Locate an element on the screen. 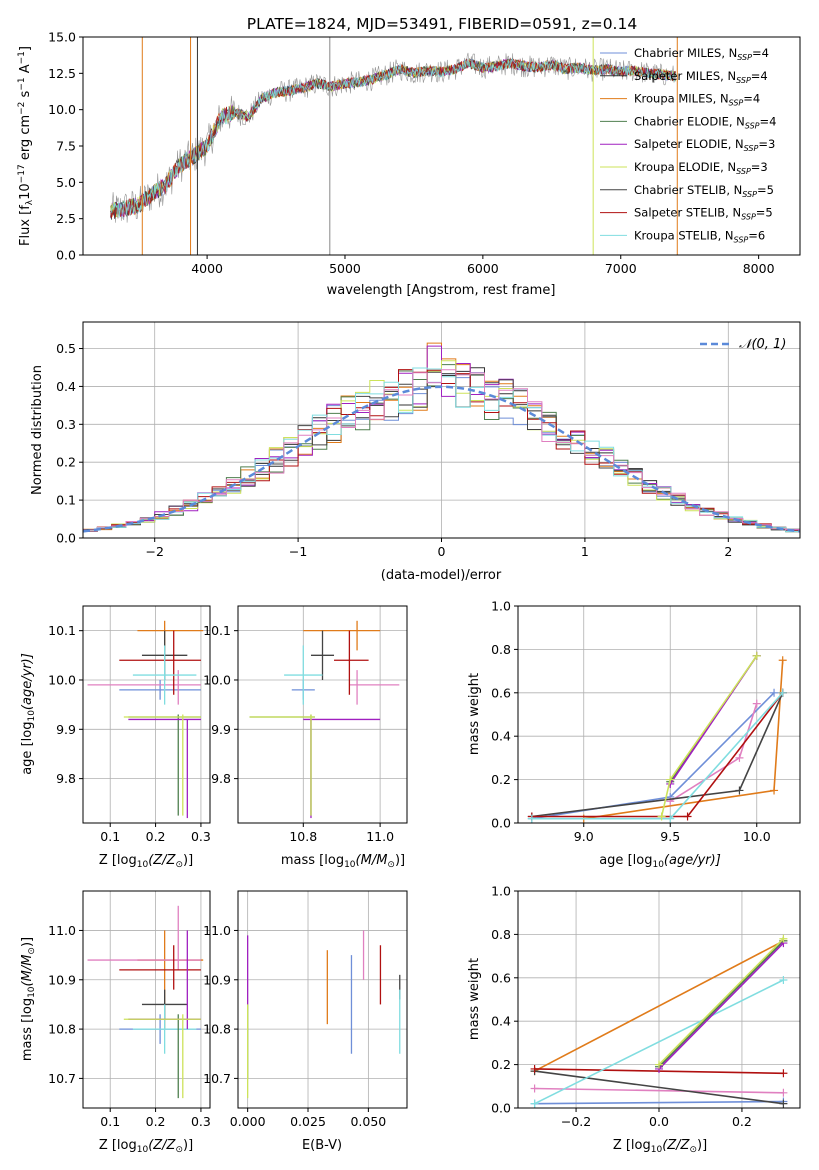  y-tick-label: 2.5 is located at coordinates (66, 218).